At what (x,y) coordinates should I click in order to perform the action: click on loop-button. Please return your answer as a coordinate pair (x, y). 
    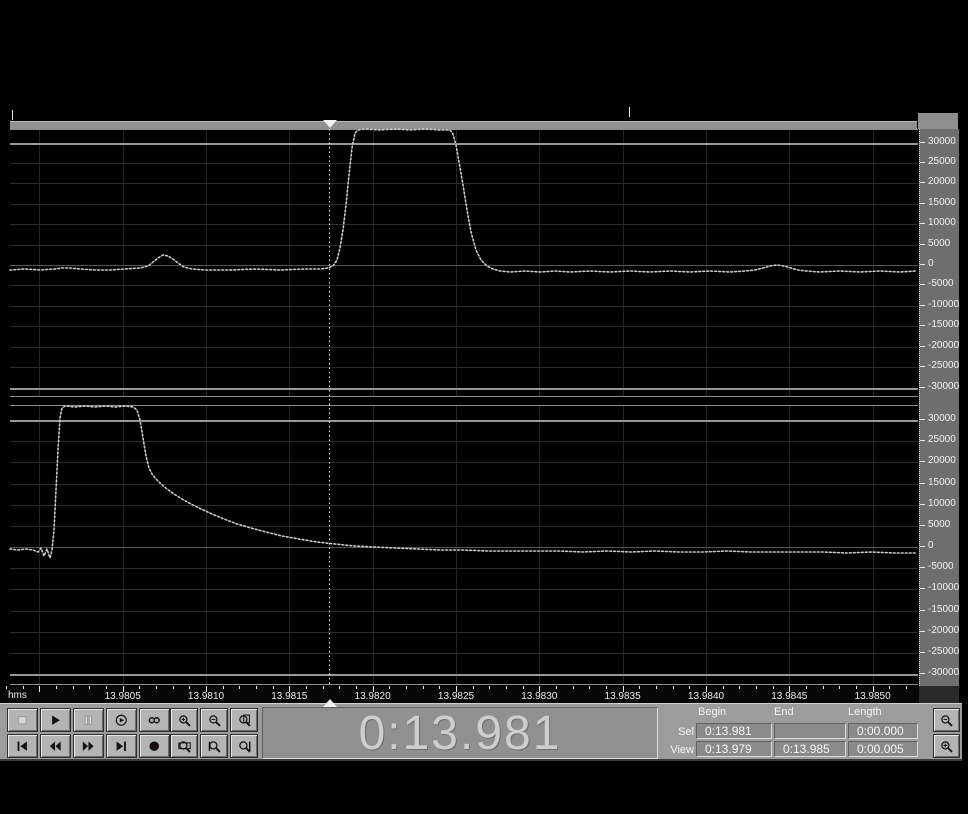
    Looking at the image, I should click on (154, 720).